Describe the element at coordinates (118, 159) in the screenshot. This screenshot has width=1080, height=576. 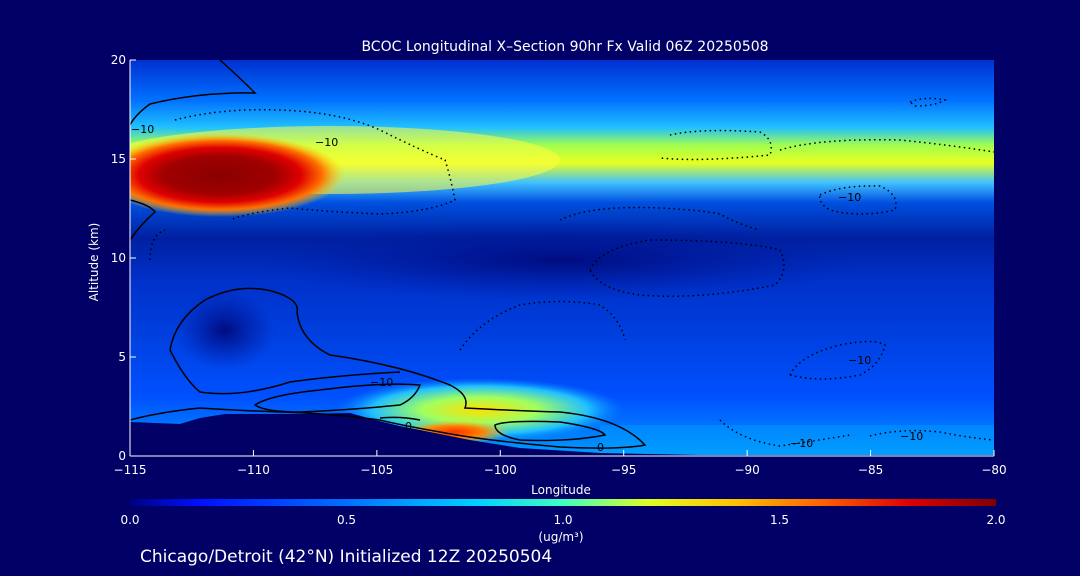
I see `y-tick-label: 15` at that location.